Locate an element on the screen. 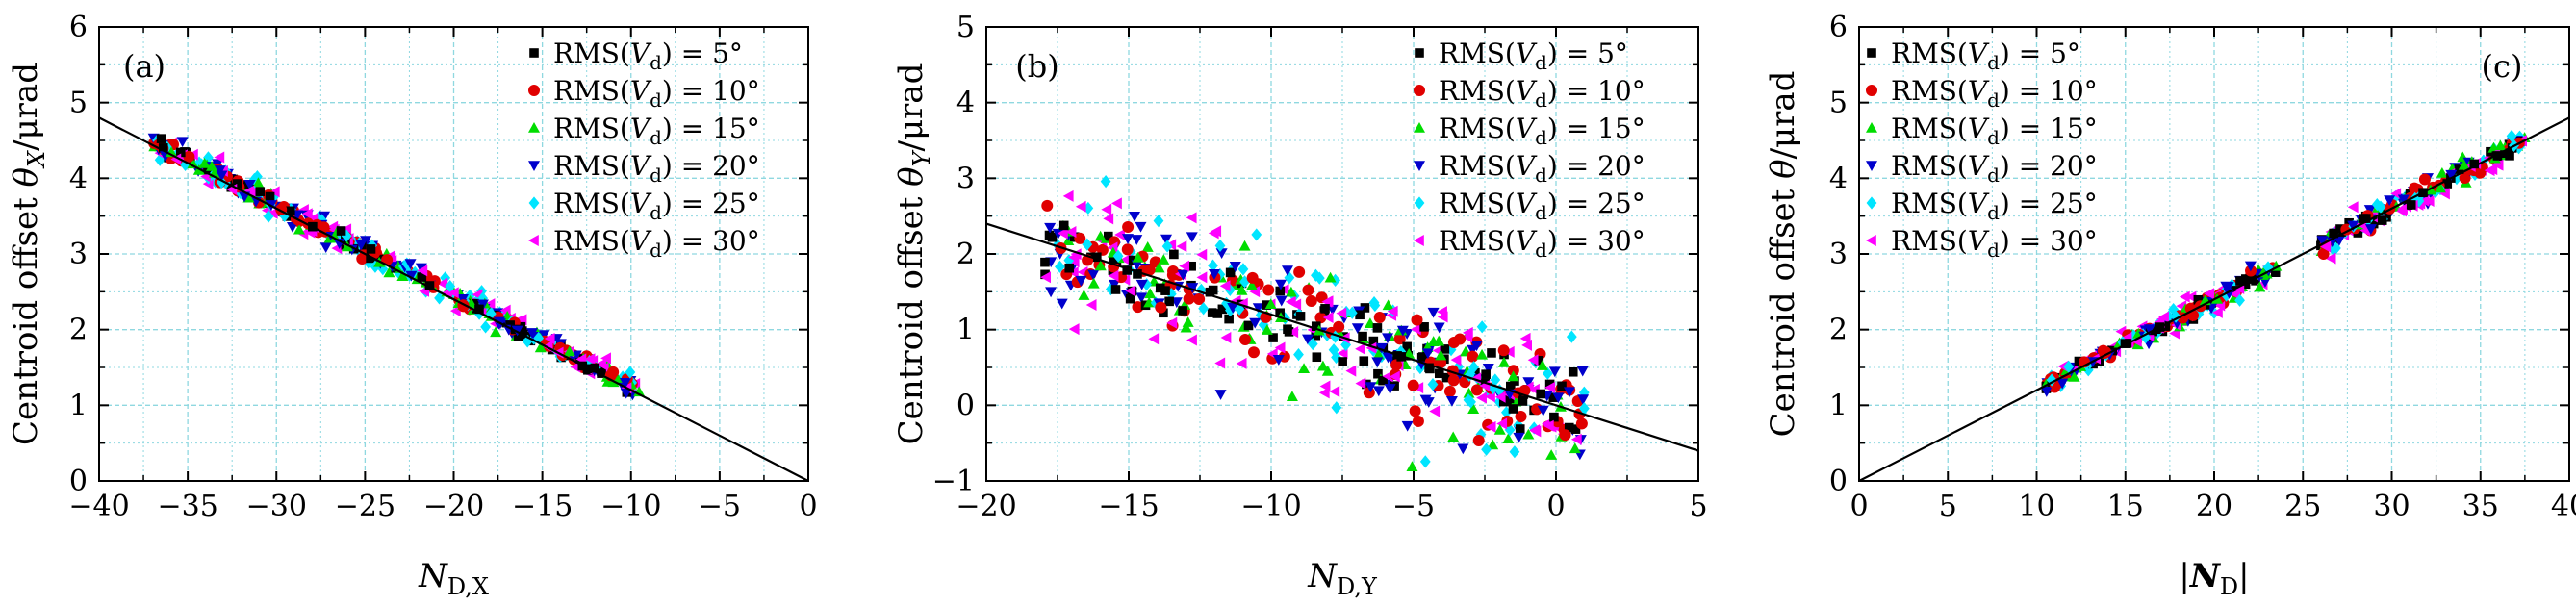  legend-label: RMS(Vd) = 5° is located at coordinates (1985, 56).